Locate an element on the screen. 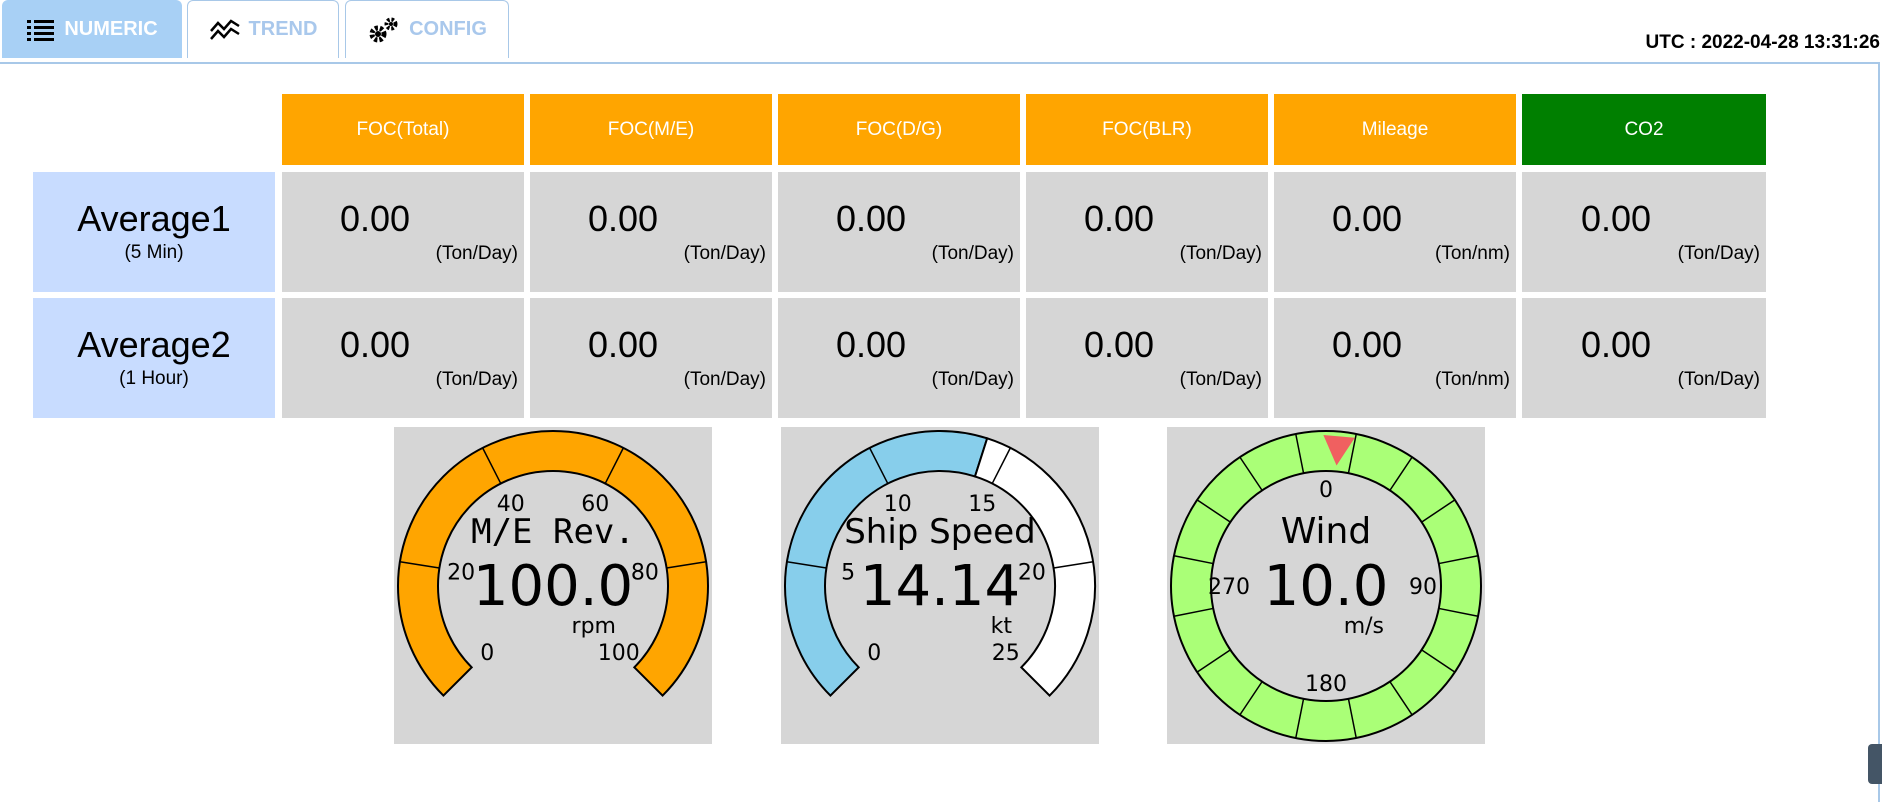 The width and height of the screenshot is (1882, 802). gauge-tick-label: 15 is located at coordinates (982, 504).